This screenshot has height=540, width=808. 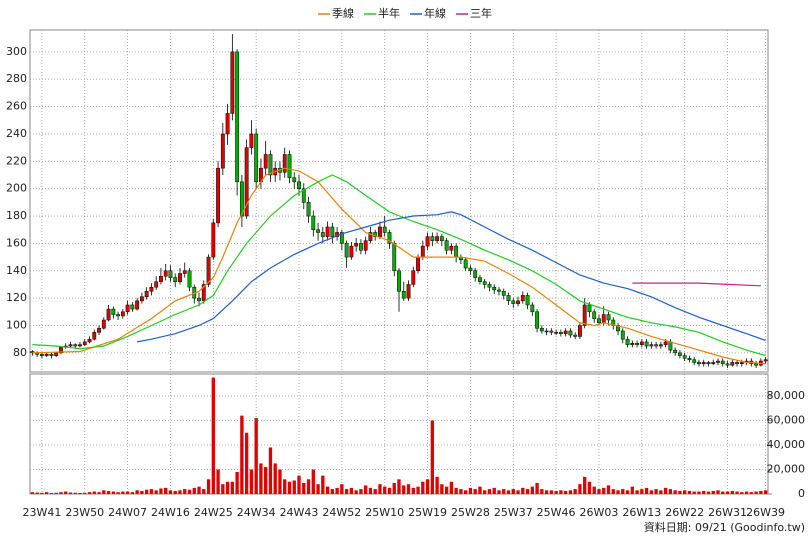 What do you see at coordinates (343, 13) in the screenshot?
I see `legend-label: 季線` at bounding box center [343, 13].